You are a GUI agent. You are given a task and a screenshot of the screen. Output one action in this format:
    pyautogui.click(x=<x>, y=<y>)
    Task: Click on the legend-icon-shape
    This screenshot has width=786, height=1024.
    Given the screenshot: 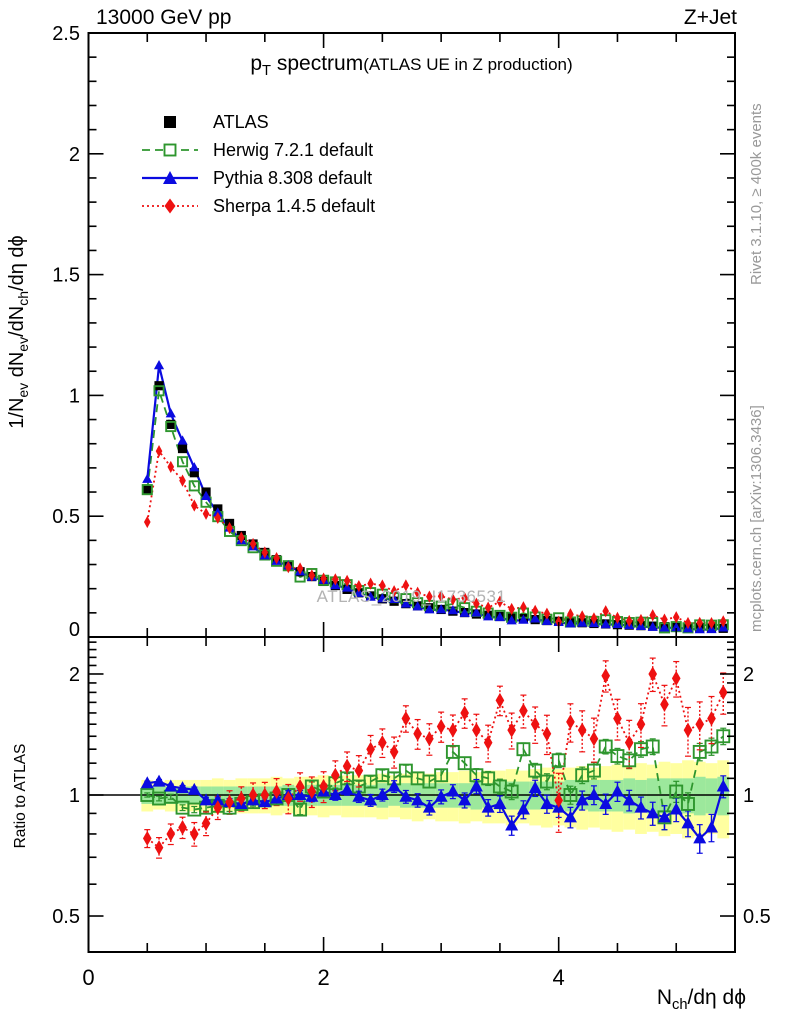 What is the action you would take?
    pyautogui.click(x=170, y=206)
    